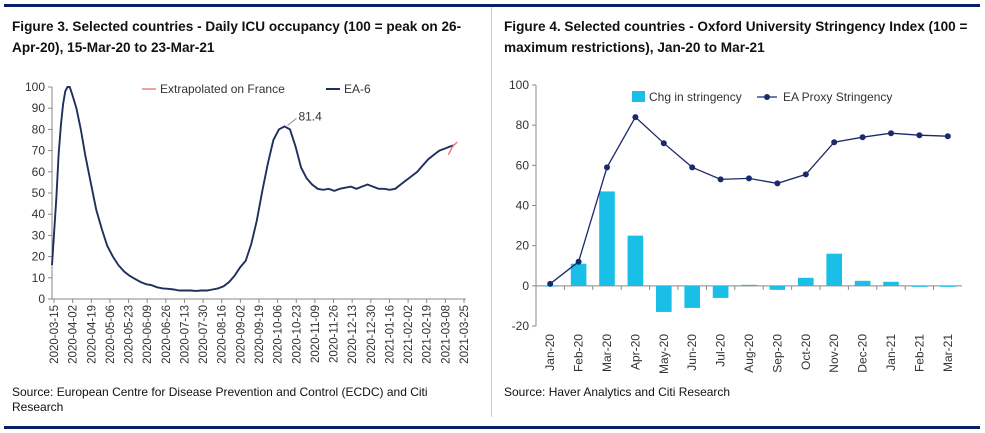 This screenshot has height=433, width=985. Describe the element at coordinates (446, 334) in the screenshot. I see `x-tick-label: 2021-03-08` at that location.